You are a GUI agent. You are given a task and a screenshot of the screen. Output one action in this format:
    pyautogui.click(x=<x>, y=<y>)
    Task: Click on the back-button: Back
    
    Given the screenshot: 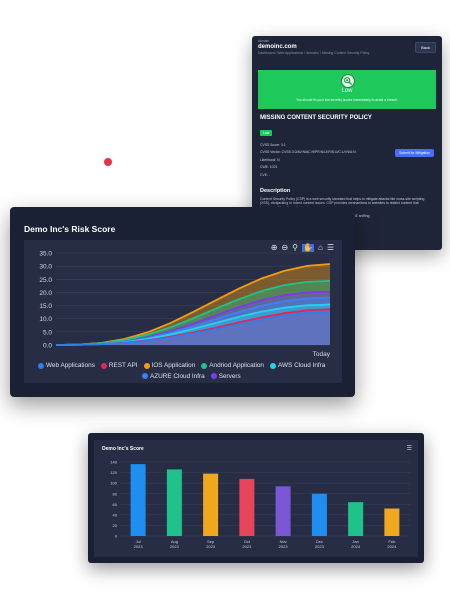 What is the action you would take?
    pyautogui.click(x=425, y=47)
    